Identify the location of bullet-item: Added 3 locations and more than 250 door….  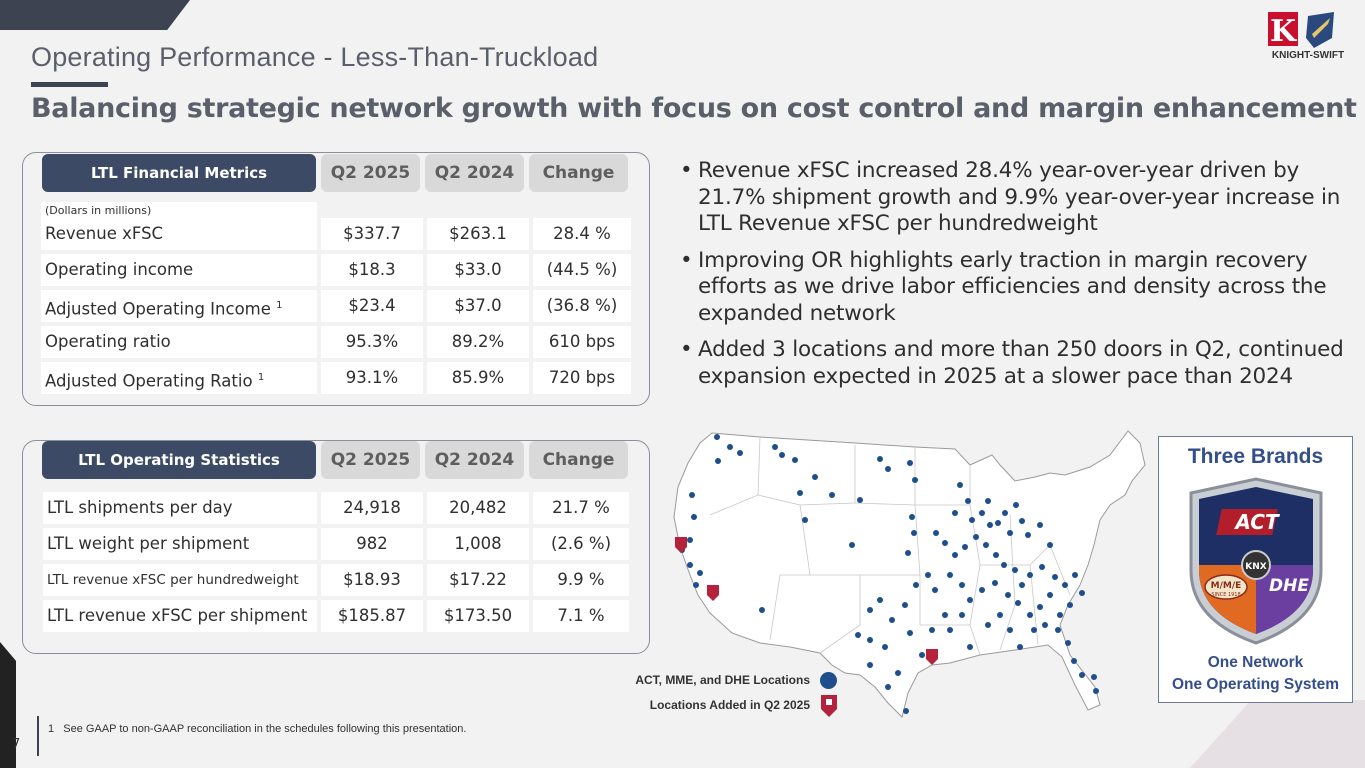
(1020, 363).